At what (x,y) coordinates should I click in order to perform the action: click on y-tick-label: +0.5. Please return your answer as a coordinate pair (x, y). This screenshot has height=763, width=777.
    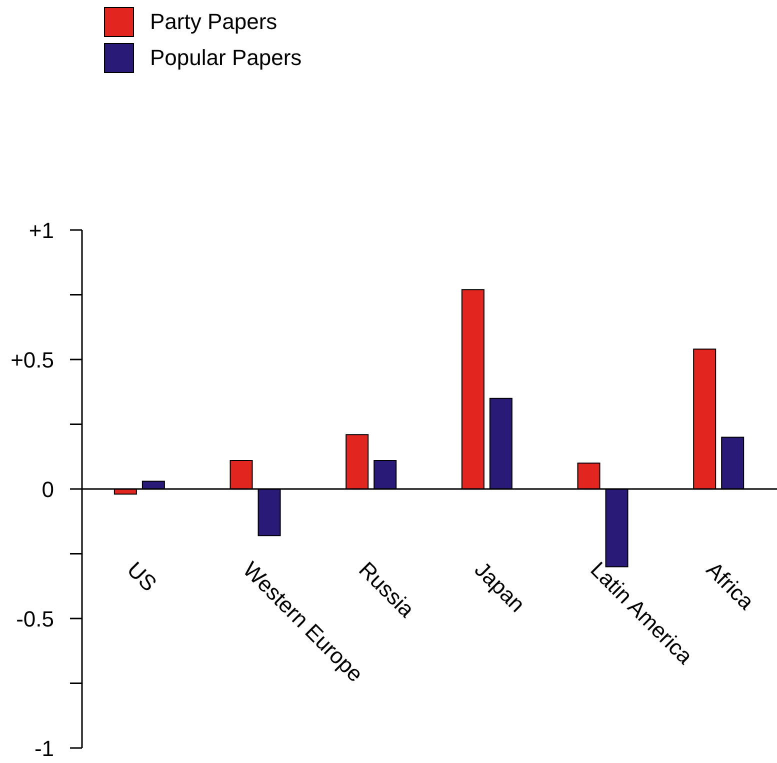
    Looking at the image, I should click on (32, 359).